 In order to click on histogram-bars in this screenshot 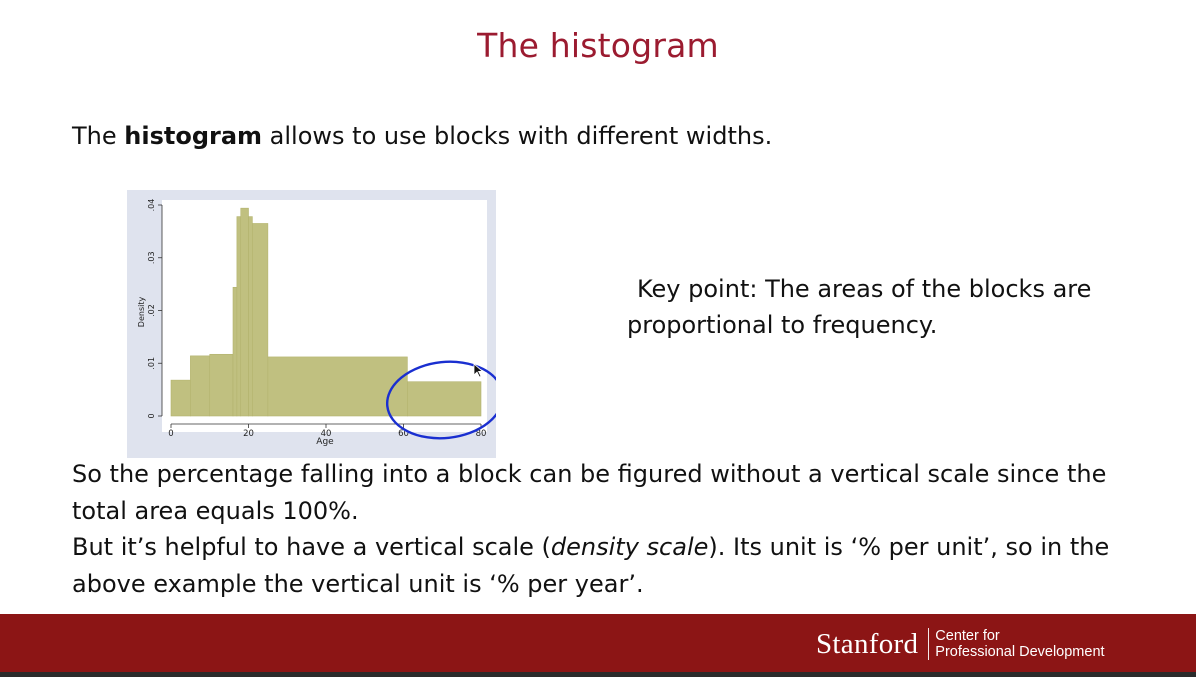, I will do `click(326, 312)`.